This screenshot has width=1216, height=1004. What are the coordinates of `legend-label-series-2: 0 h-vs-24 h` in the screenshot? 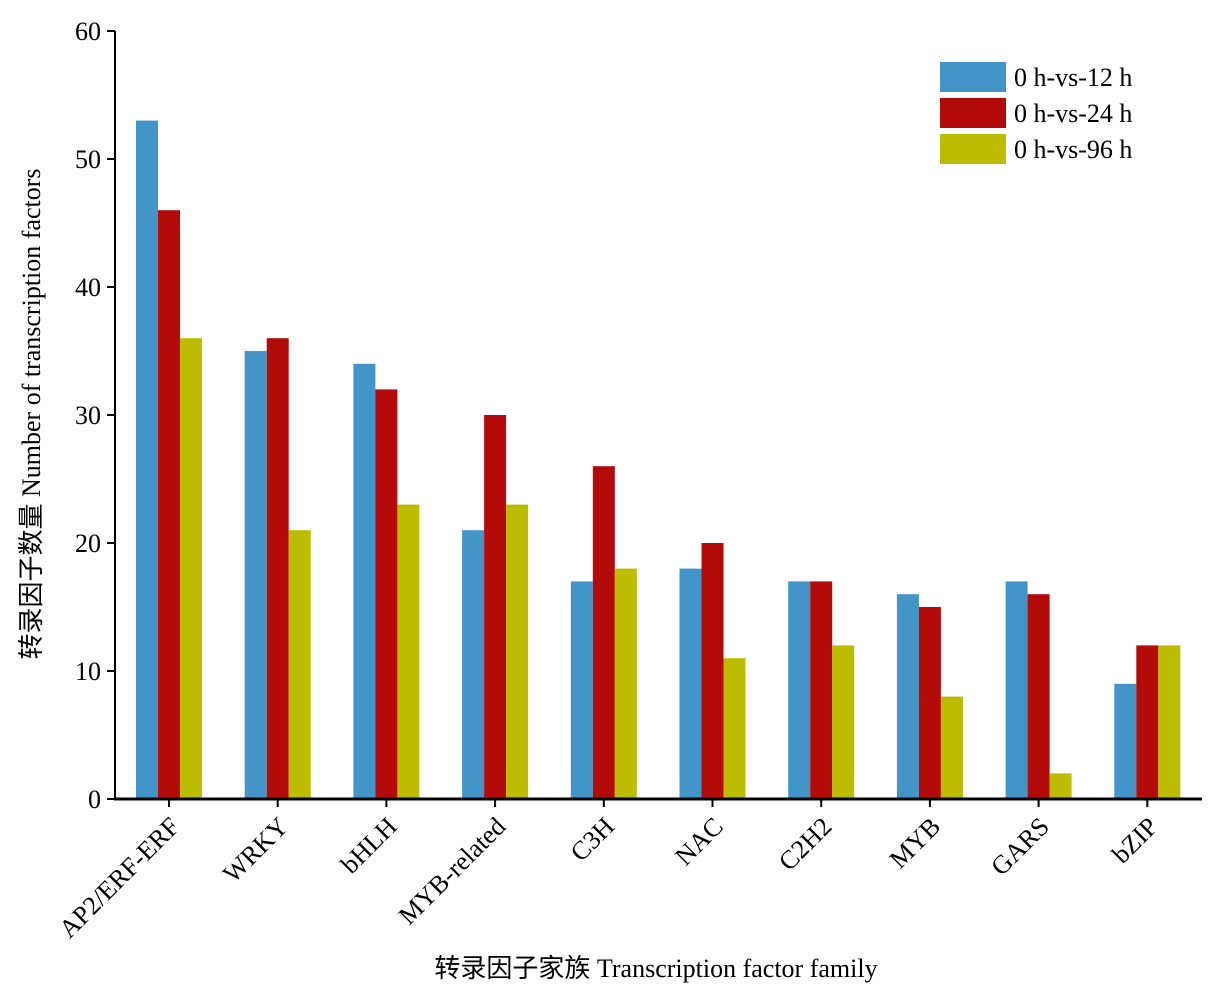 It's located at (1073, 113).